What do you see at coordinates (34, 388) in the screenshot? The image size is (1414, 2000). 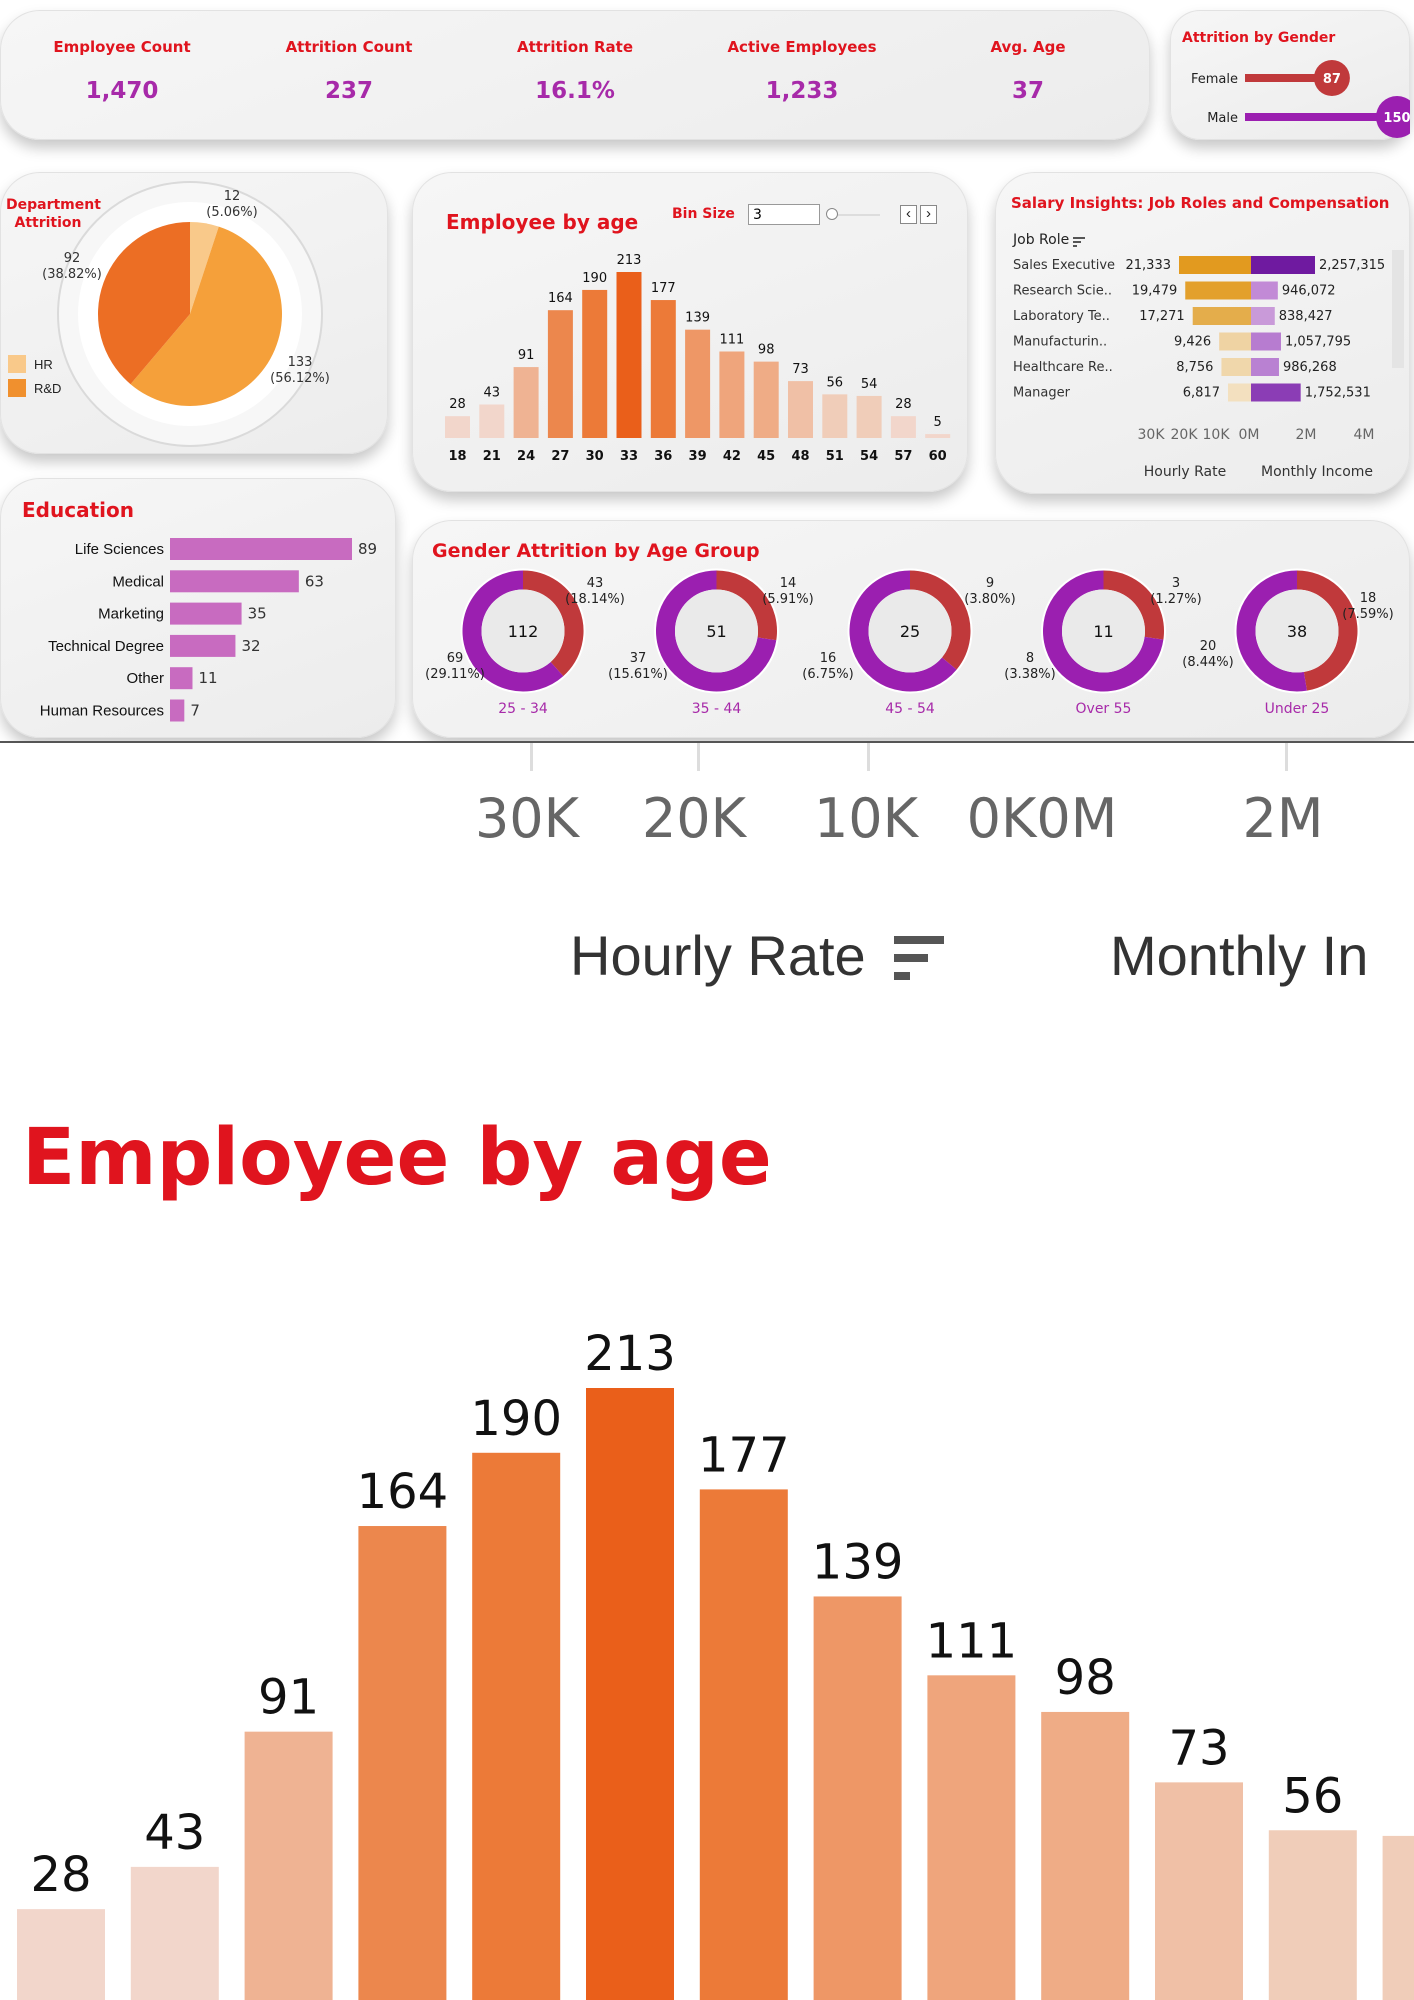 I see `legend-item: R&D` at bounding box center [34, 388].